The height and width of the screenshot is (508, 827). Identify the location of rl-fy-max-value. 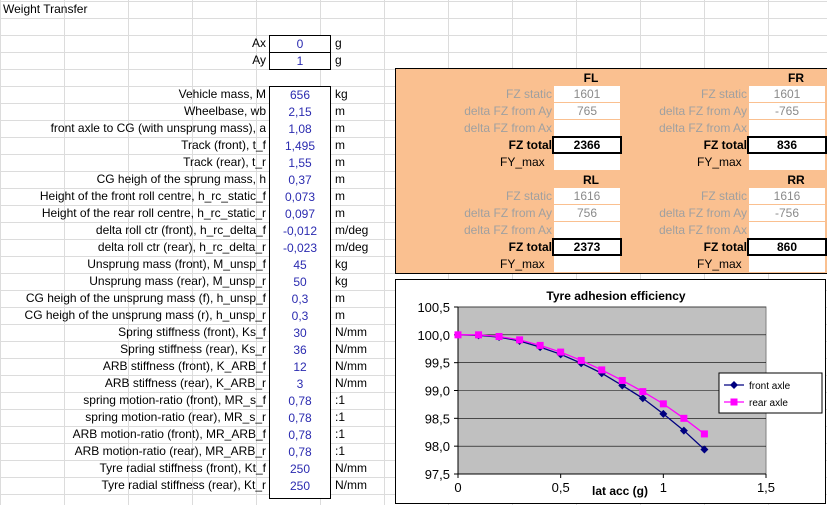
(587, 264).